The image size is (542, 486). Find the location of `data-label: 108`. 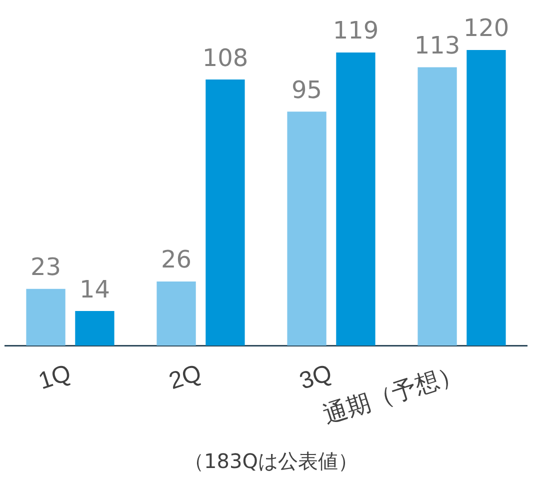

data-label: 108 is located at coordinates (225, 58).